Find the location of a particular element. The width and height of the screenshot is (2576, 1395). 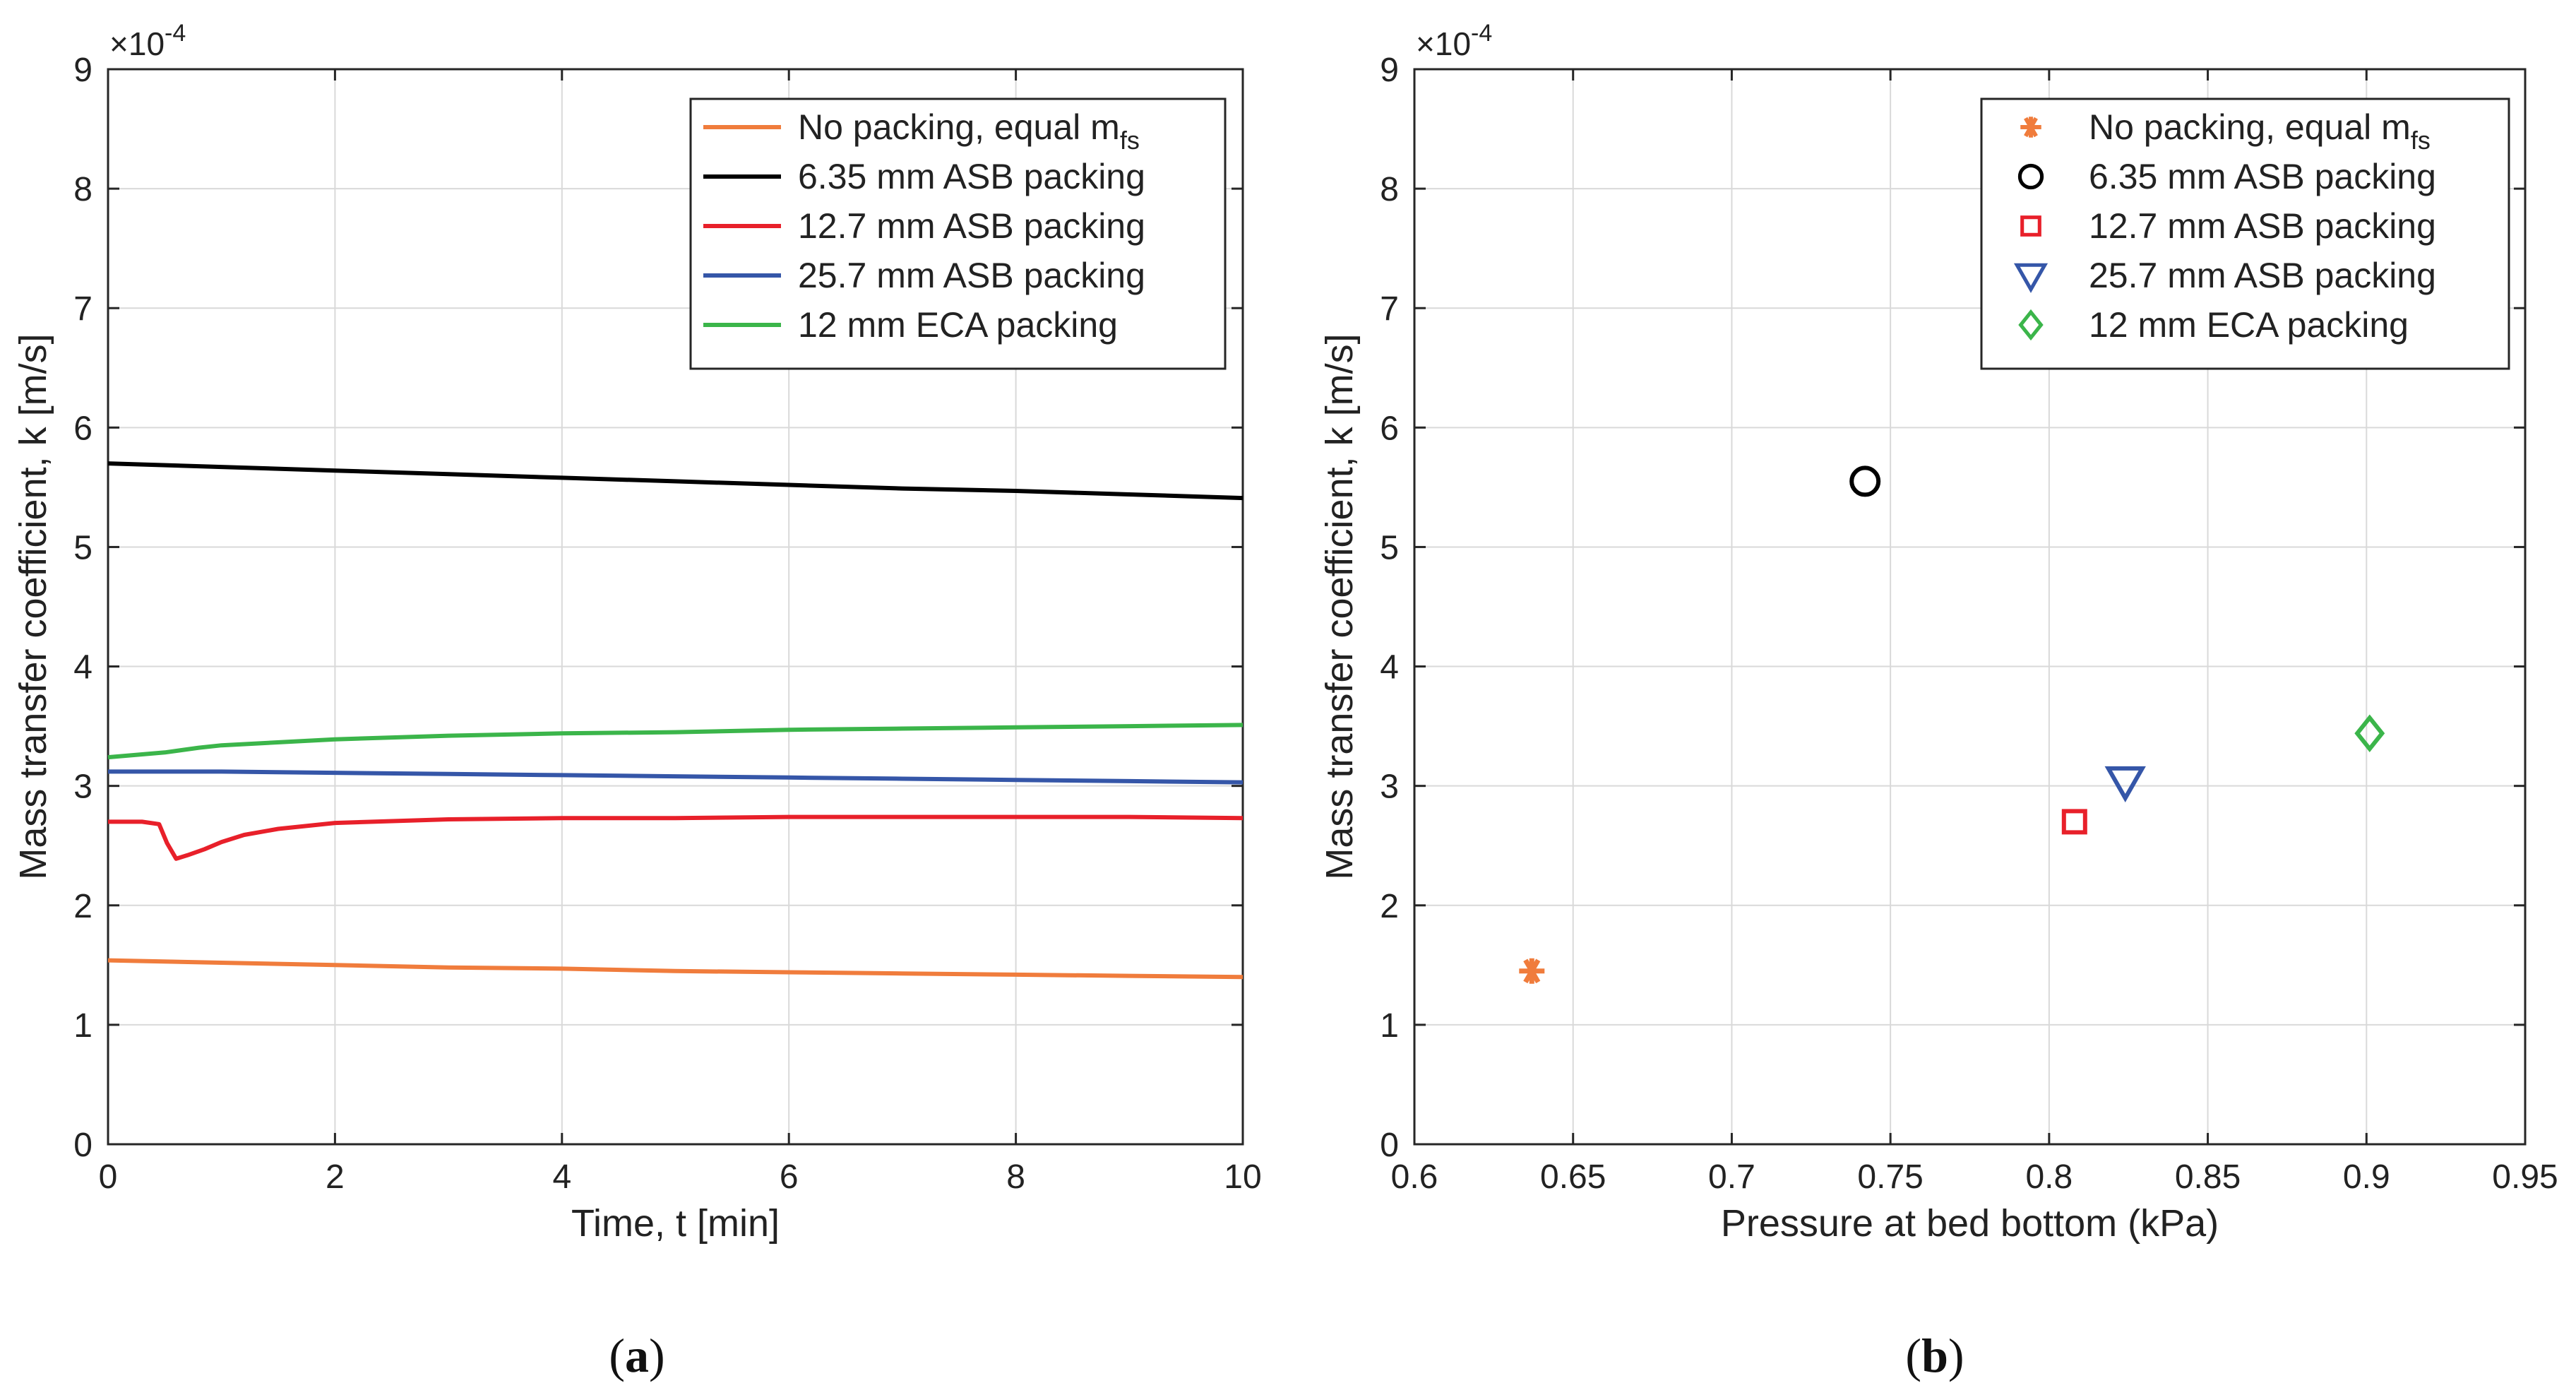

chart-b-ytick-label: 6 is located at coordinates (1389, 428).